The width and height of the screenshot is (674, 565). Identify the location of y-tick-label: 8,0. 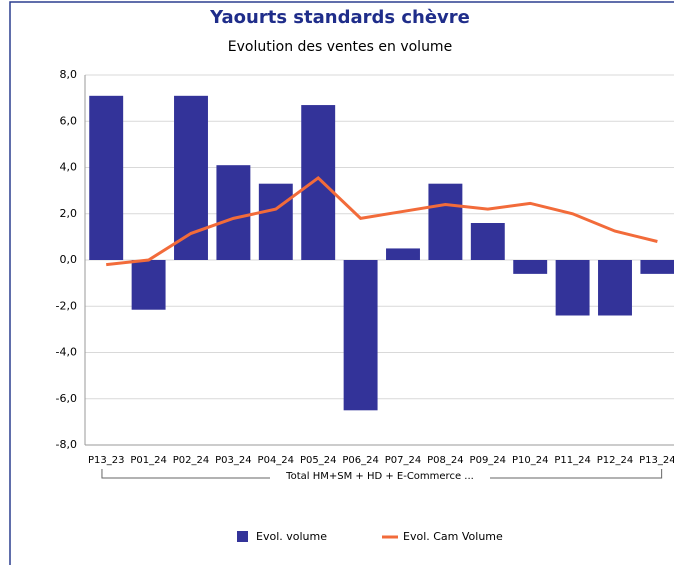
(69, 74).